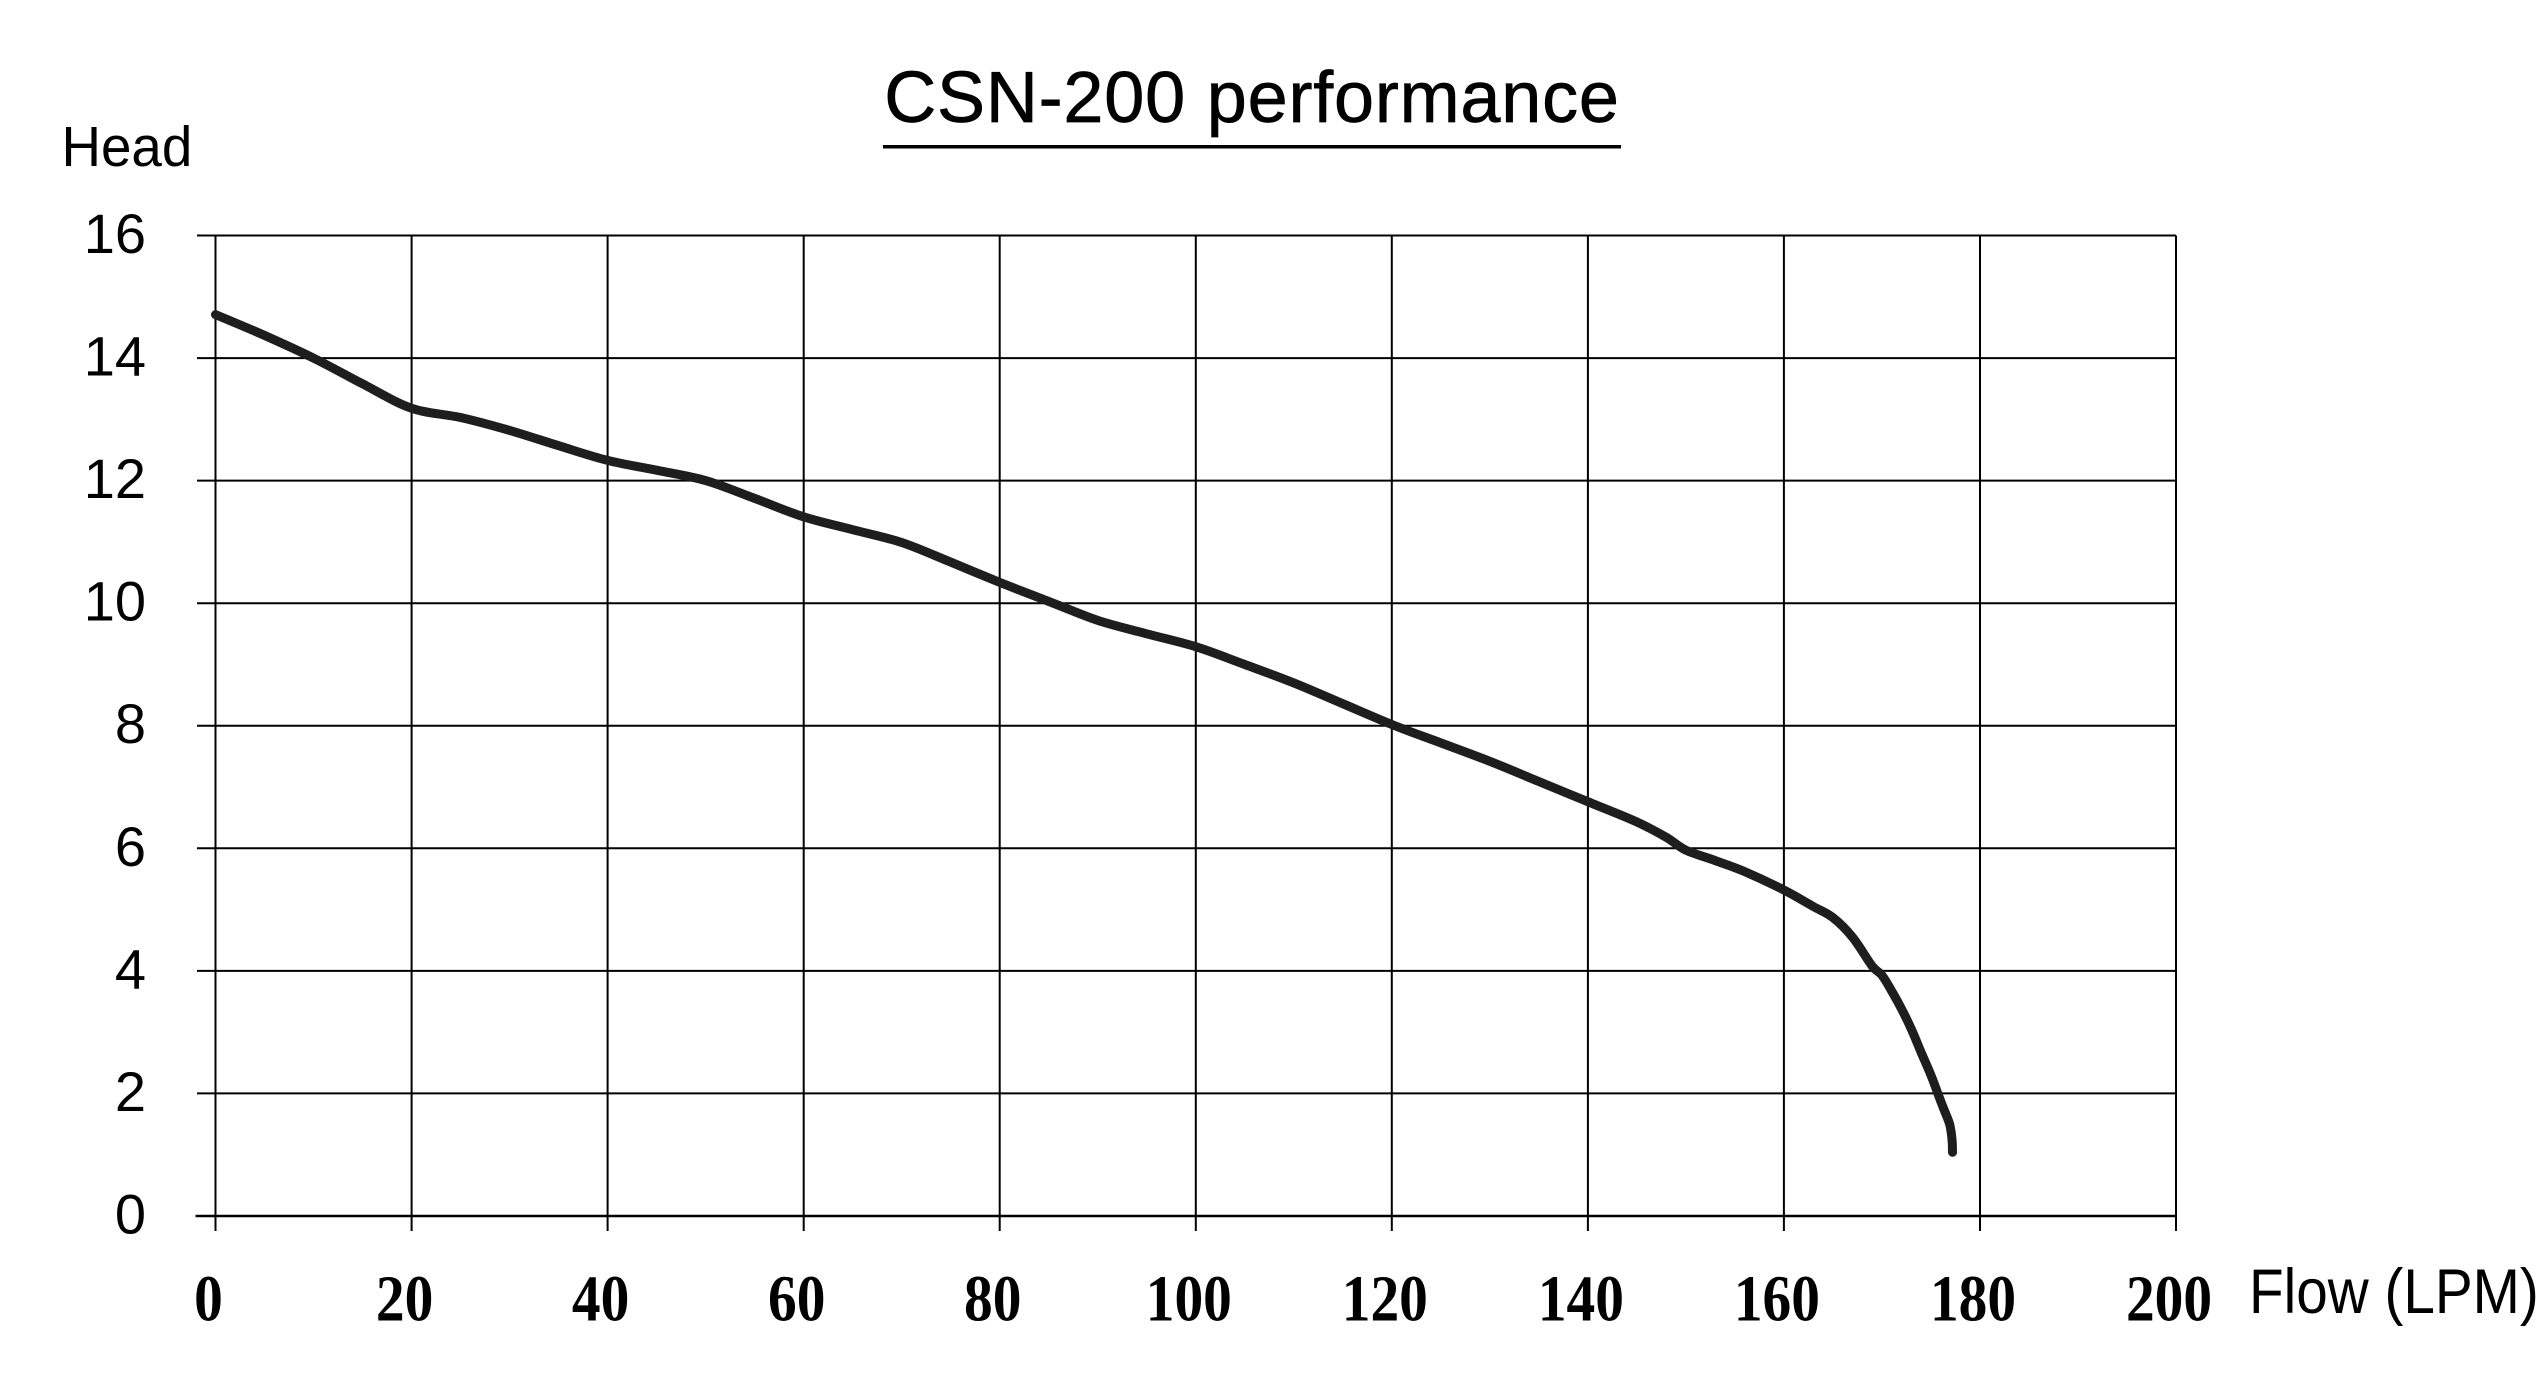  What do you see at coordinates (130, 1091) in the screenshot?
I see `svg-text: 2` at bounding box center [130, 1091].